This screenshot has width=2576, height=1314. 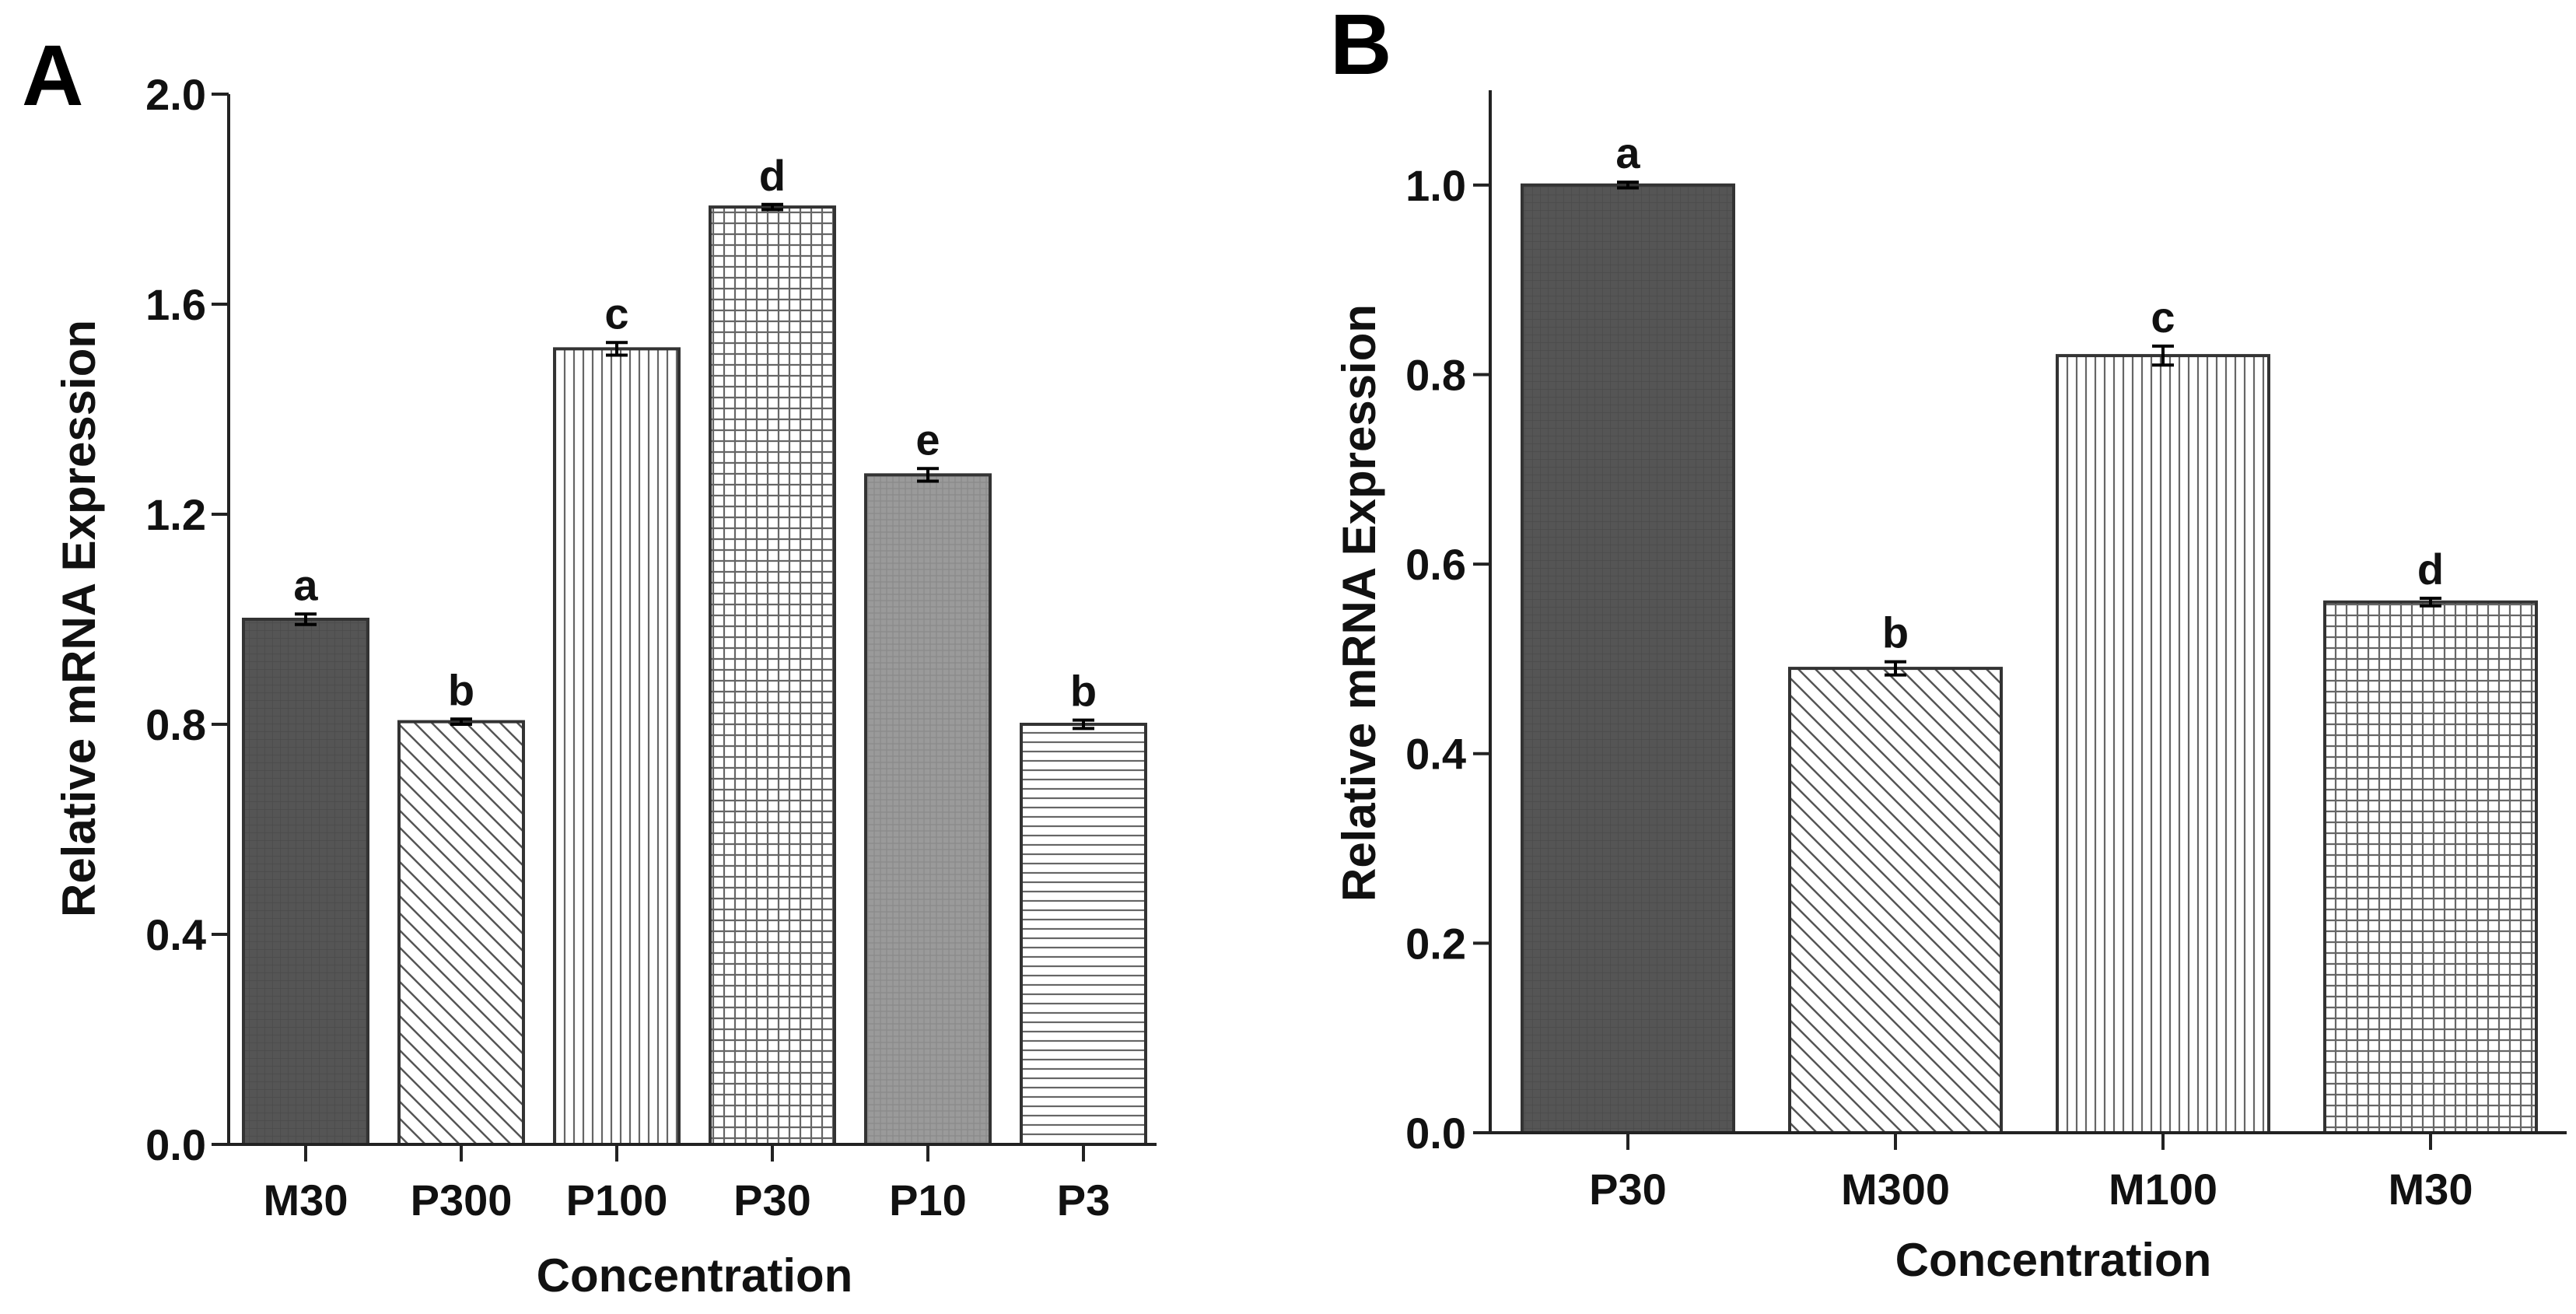 I want to click on error-bar-a-p300, so click(x=461, y=721).